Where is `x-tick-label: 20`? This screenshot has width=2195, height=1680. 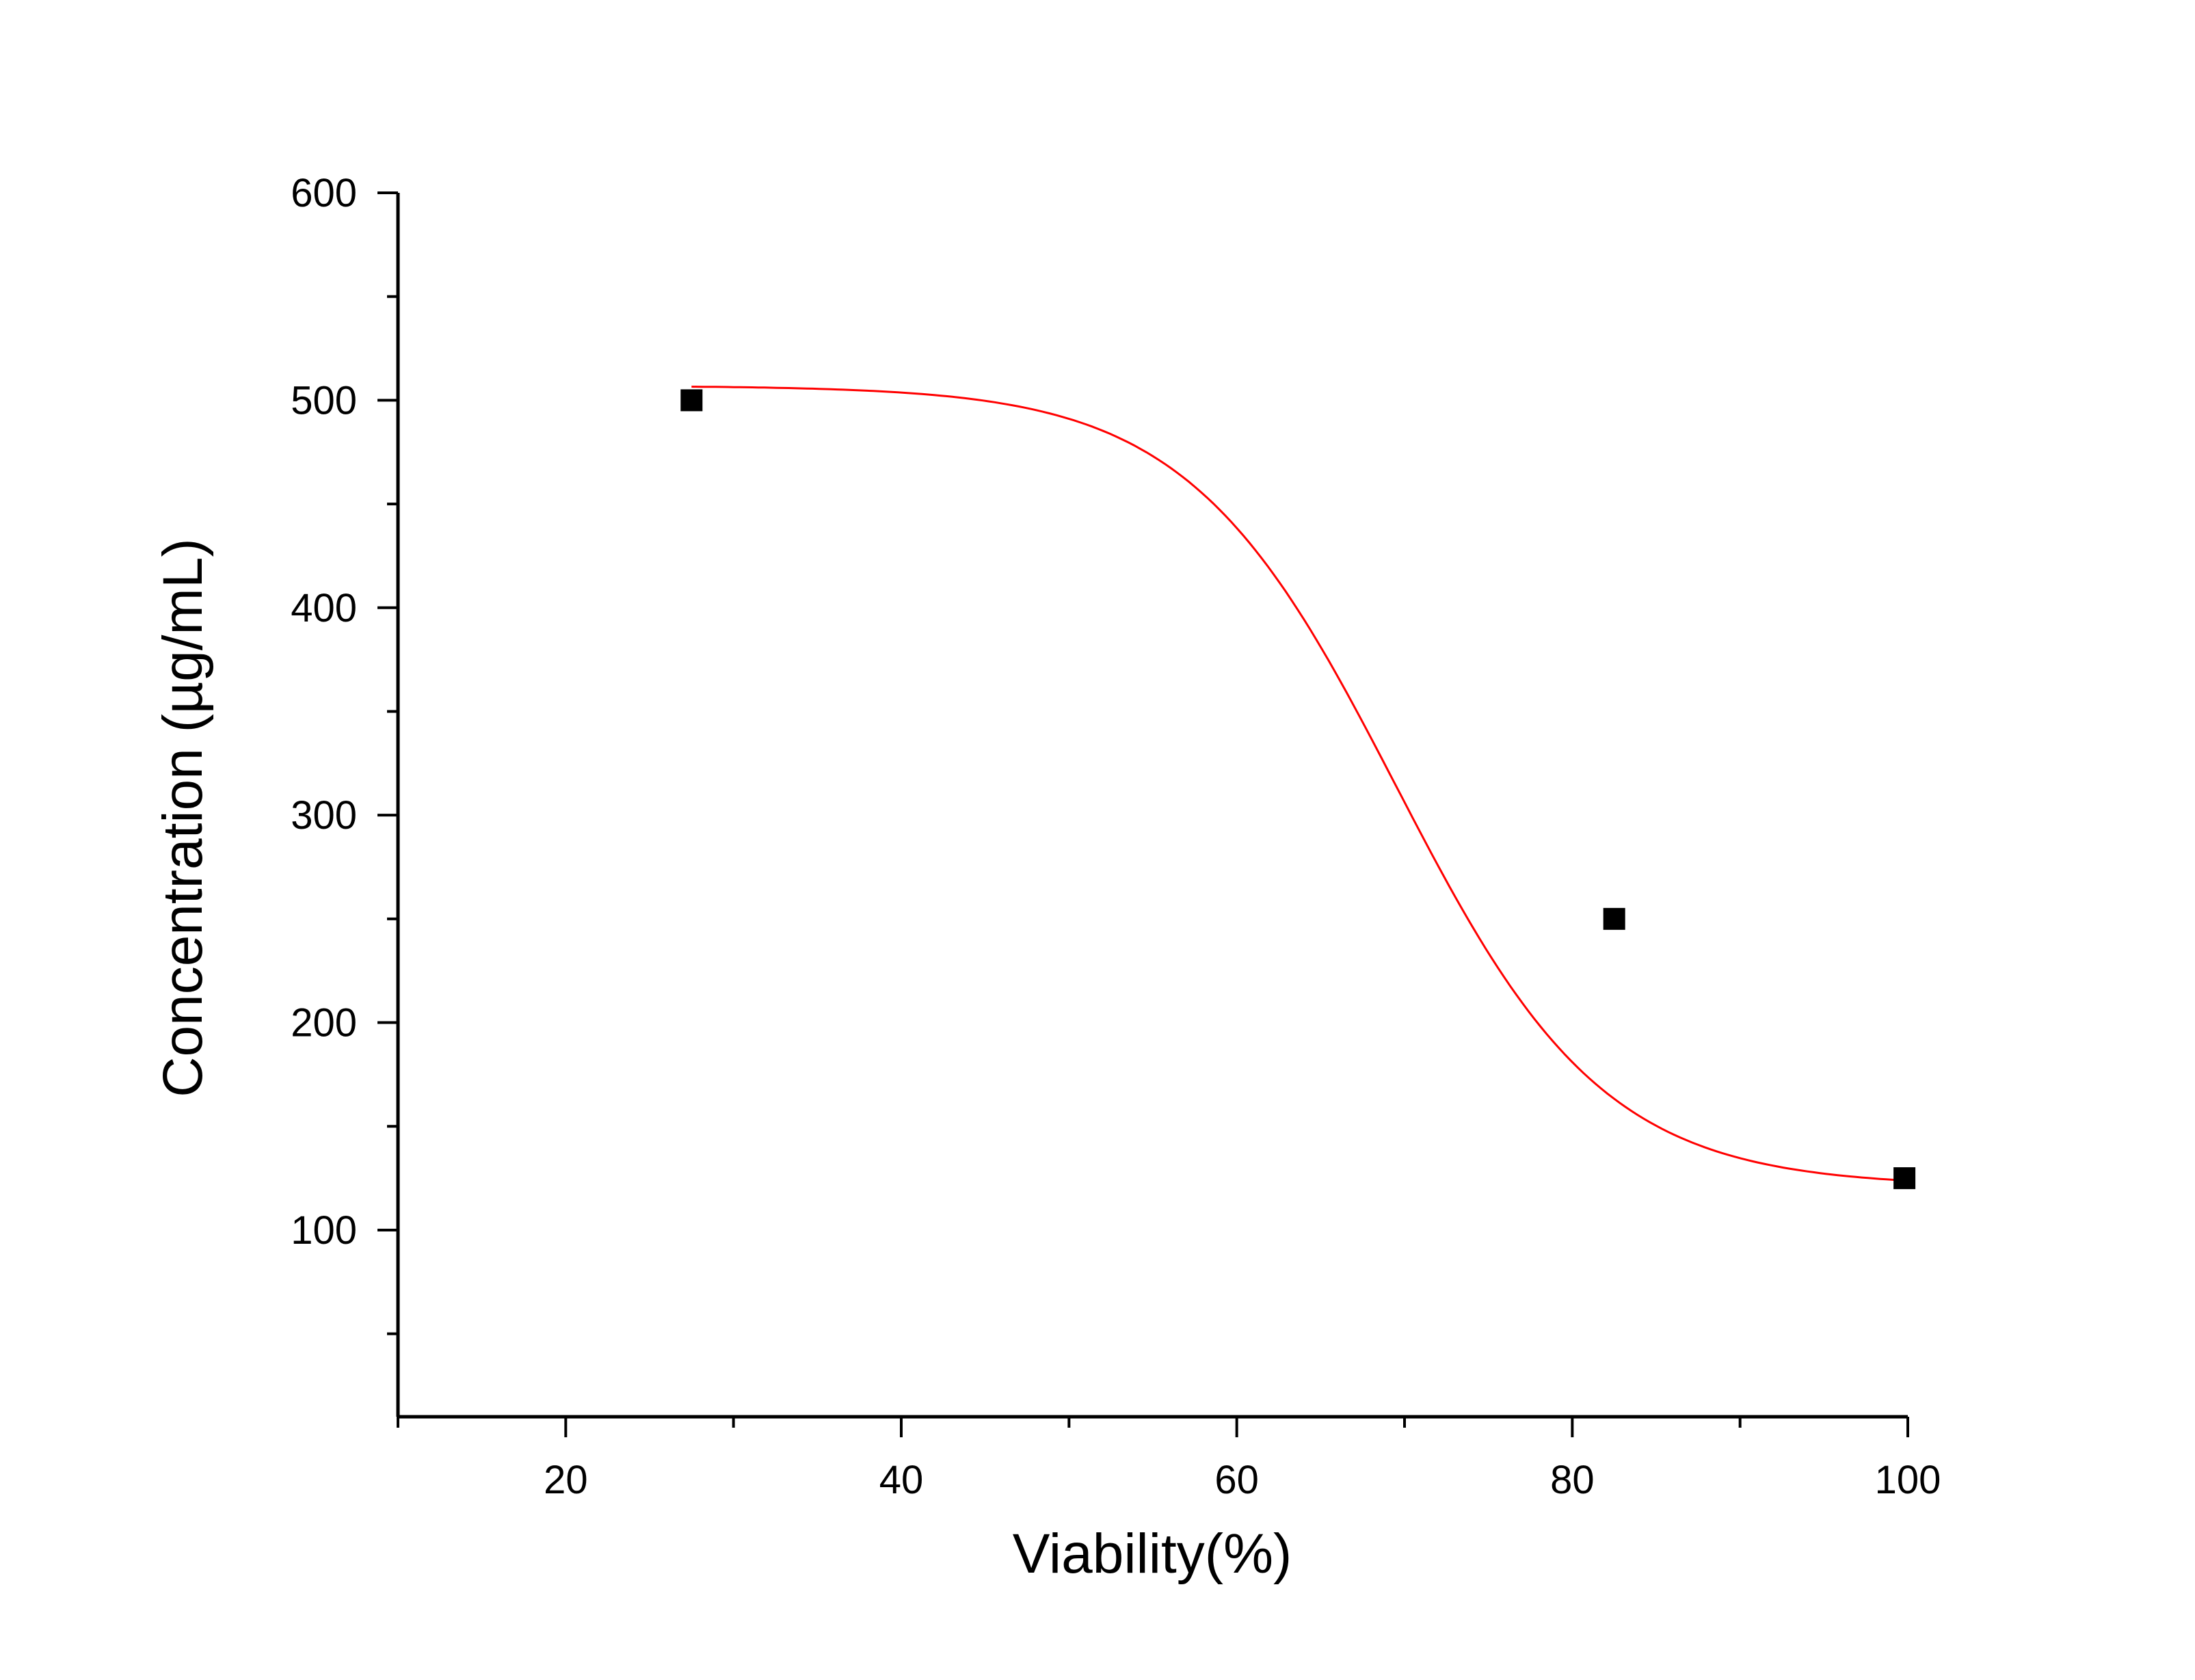 x-tick-label: 20 is located at coordinates (566, 1480).